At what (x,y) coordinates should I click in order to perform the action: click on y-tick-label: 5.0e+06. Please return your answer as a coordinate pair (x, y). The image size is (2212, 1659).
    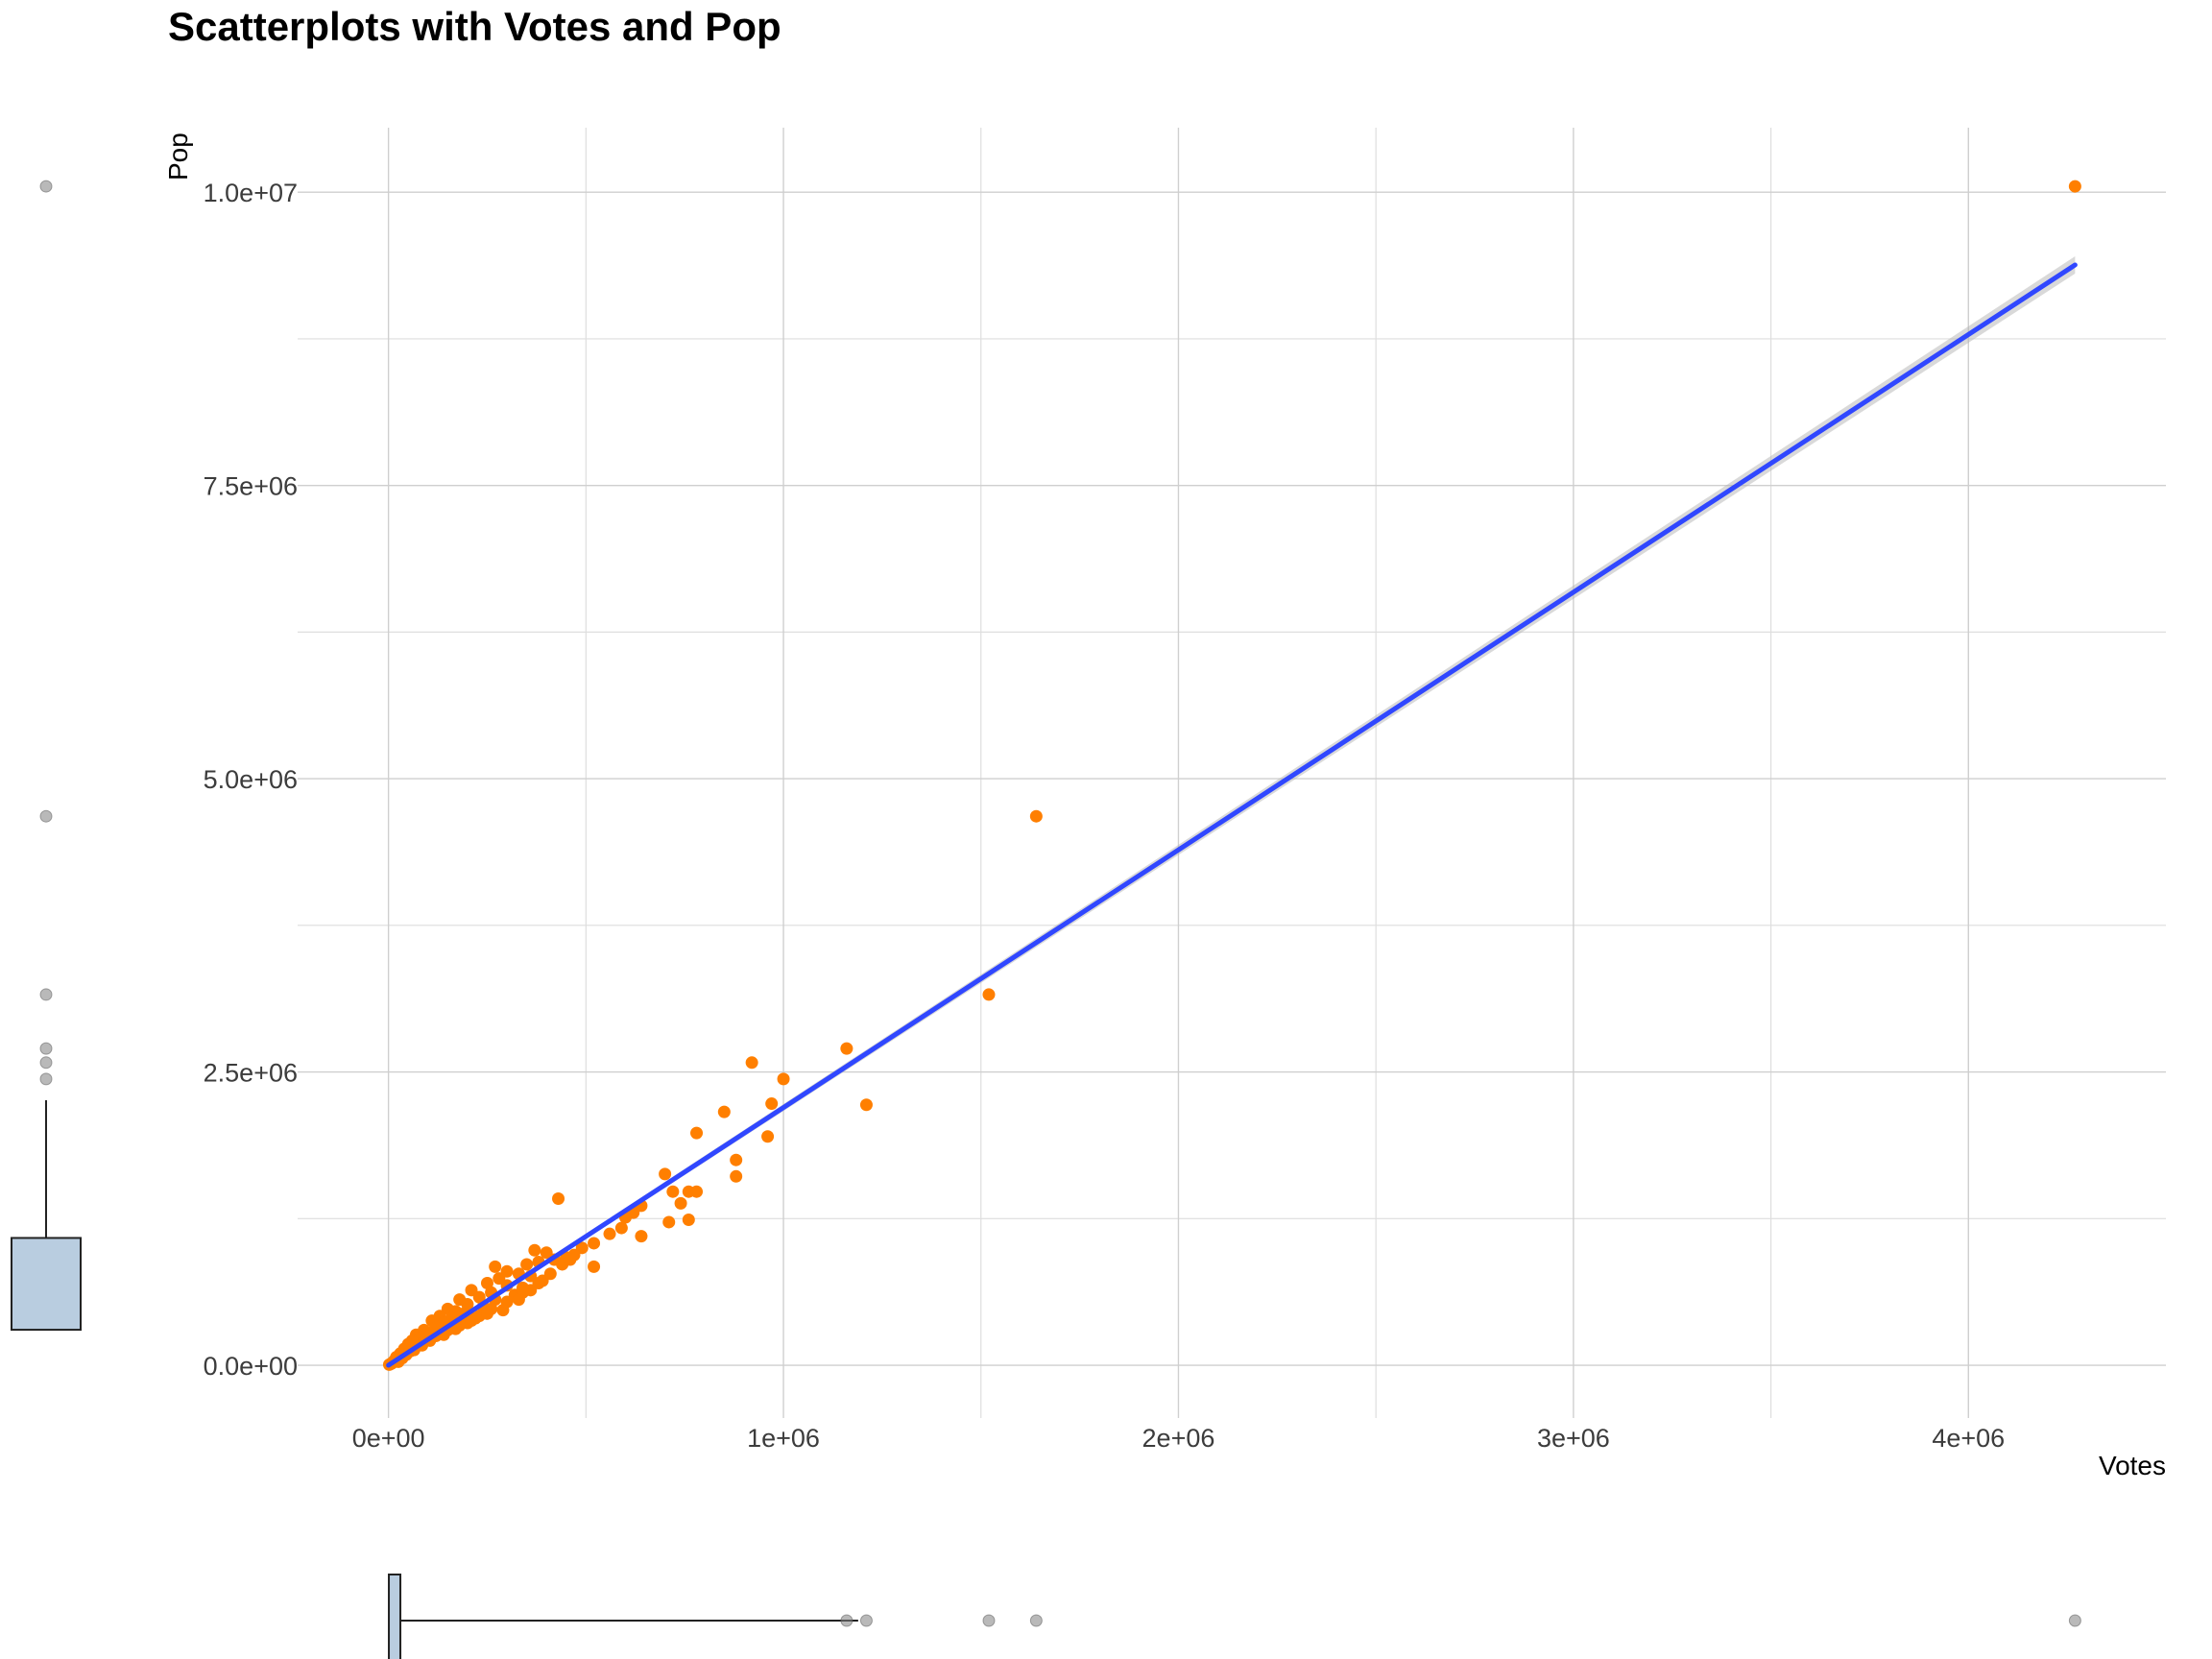
    Looking at the image, I should click on (251, 779).